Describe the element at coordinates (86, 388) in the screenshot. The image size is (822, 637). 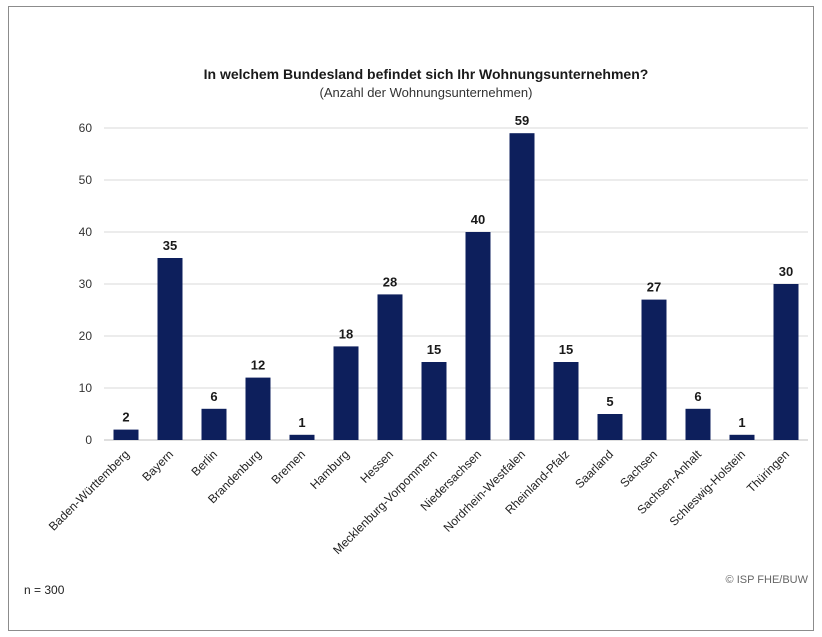
I see `y-tick-label: 10` at that location.